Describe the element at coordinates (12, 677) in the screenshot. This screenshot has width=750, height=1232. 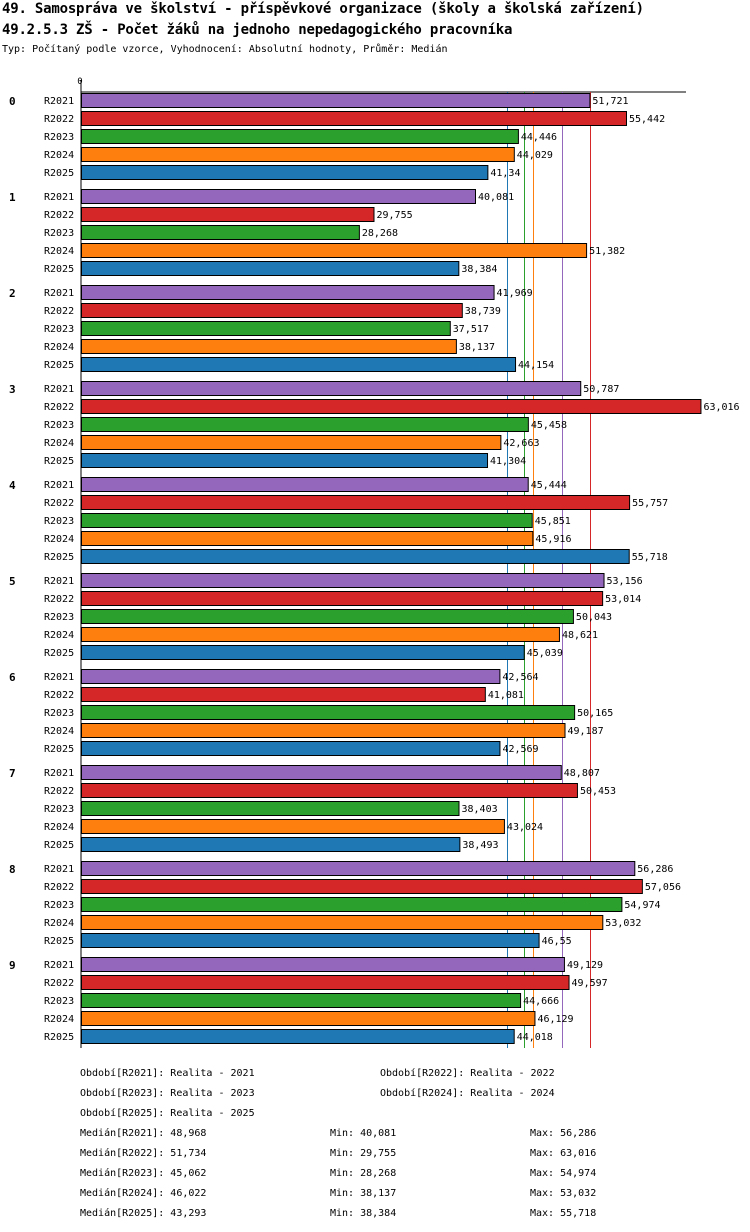
I see `group-label: 6` at that location.